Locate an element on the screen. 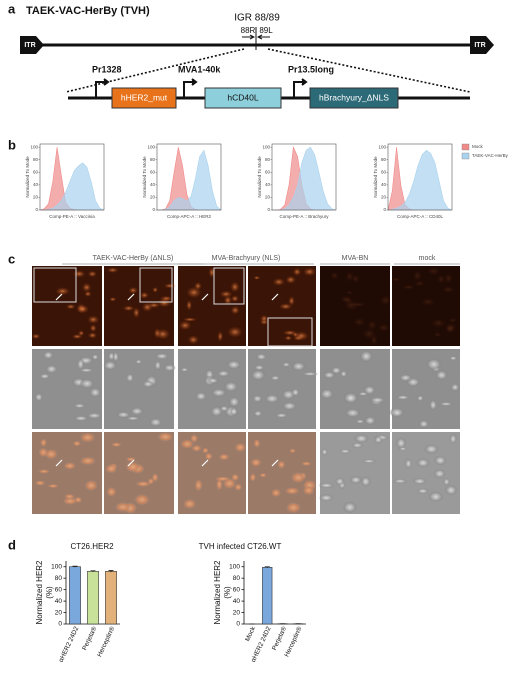 The height and width of the screenshot is (685, 518). panel-label: d is located at coordinates (12, 544).